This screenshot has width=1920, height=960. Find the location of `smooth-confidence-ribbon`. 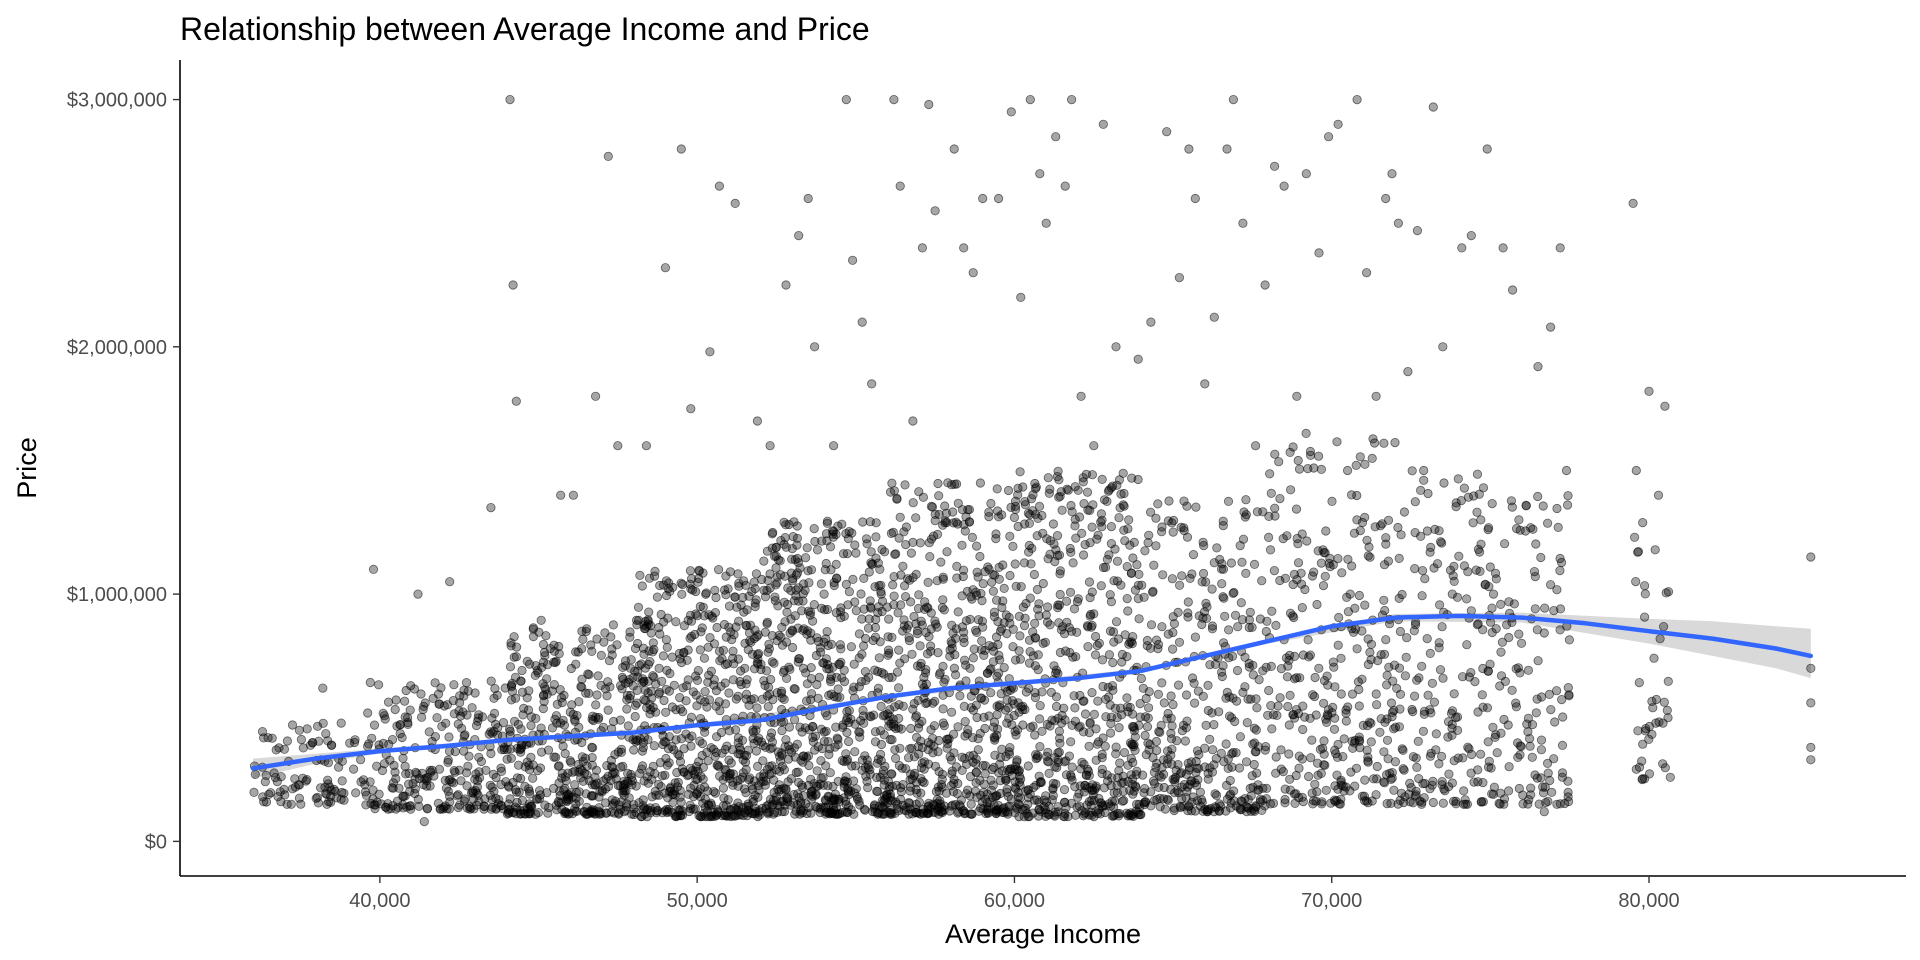

smooth-confidence-ribbon is located at coordinates (1031, 695).